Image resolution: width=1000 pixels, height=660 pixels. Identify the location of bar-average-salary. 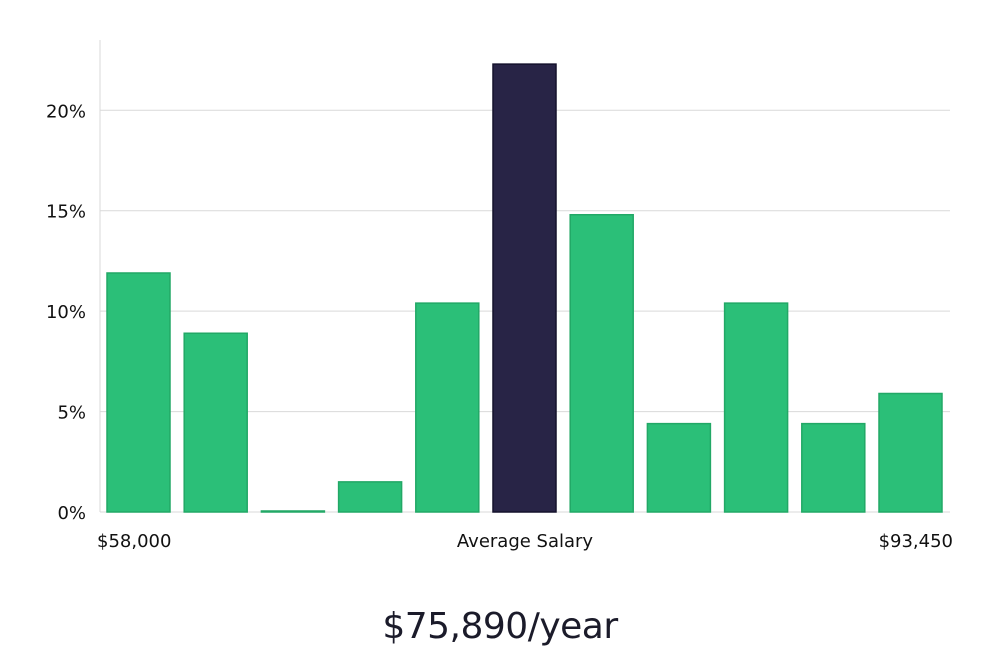
(524, 288).